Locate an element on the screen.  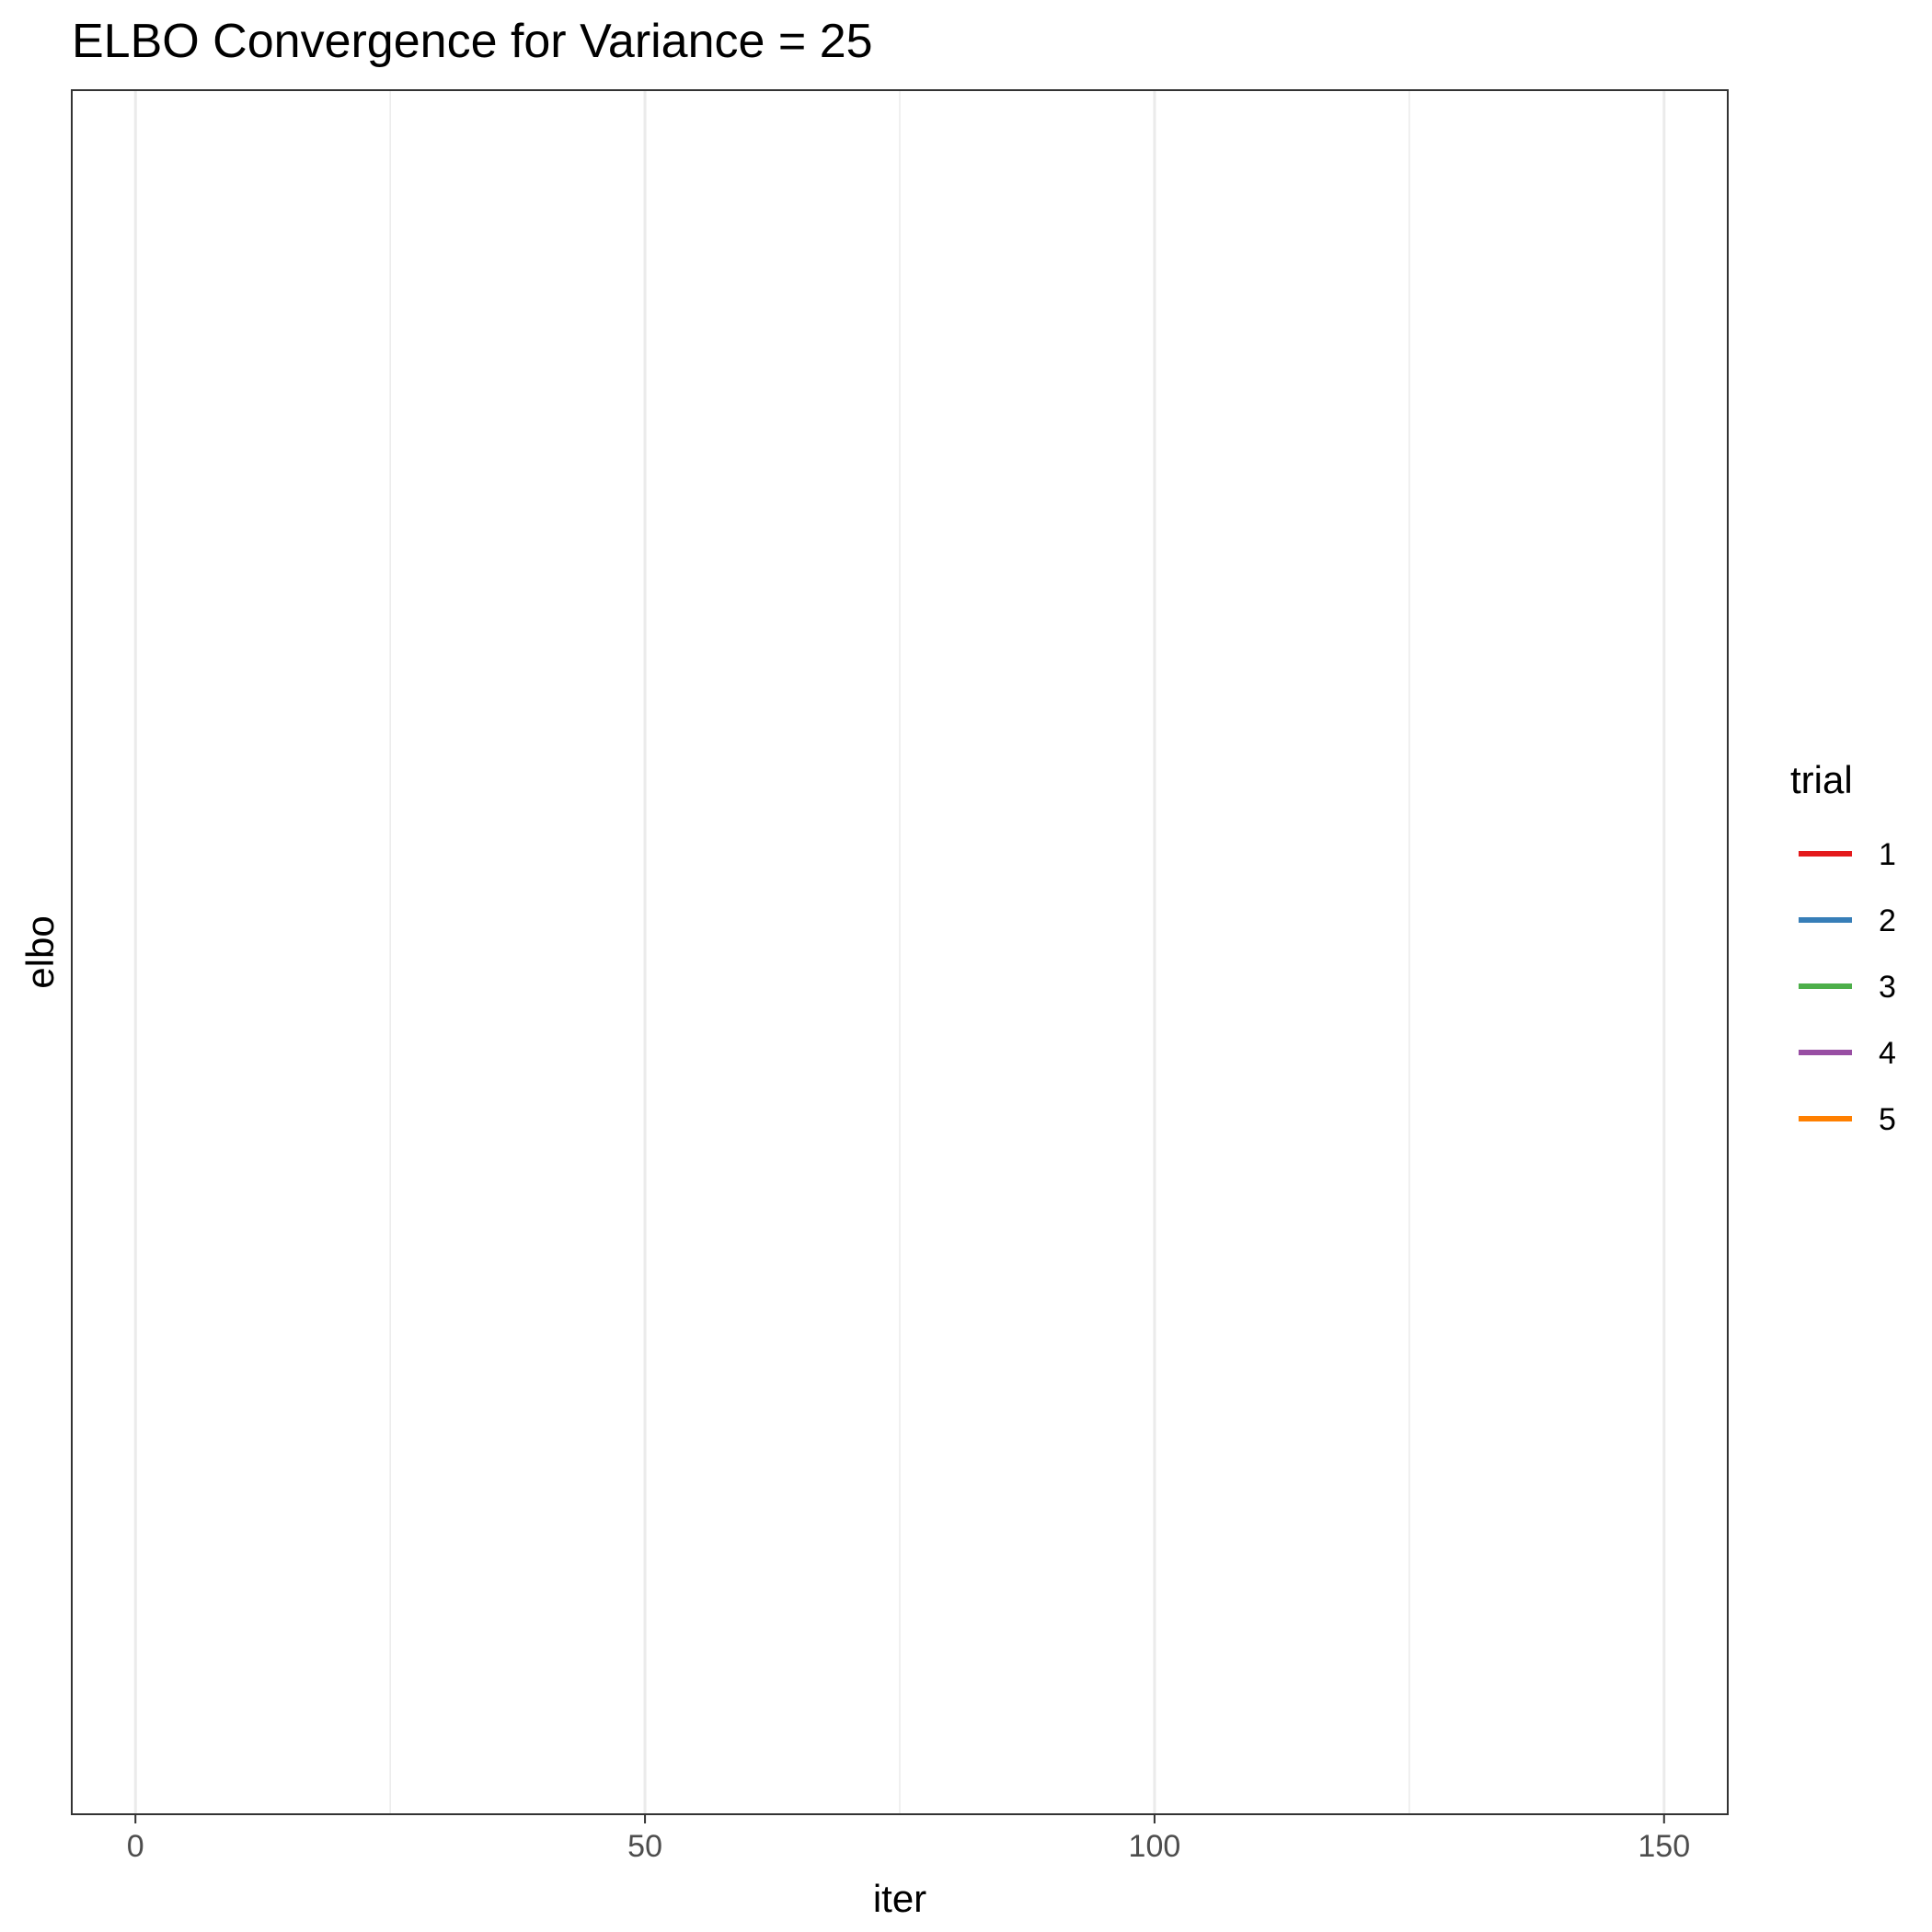
legend-title: trial is located at coordinates (1821, 779).